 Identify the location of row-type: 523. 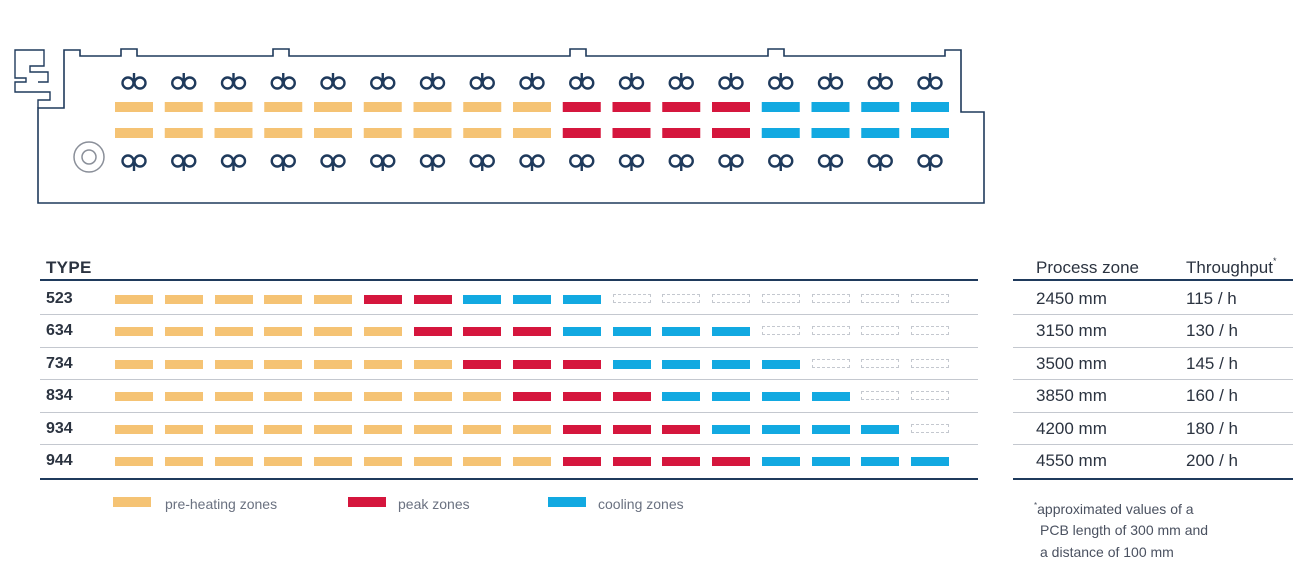
(59, 298).